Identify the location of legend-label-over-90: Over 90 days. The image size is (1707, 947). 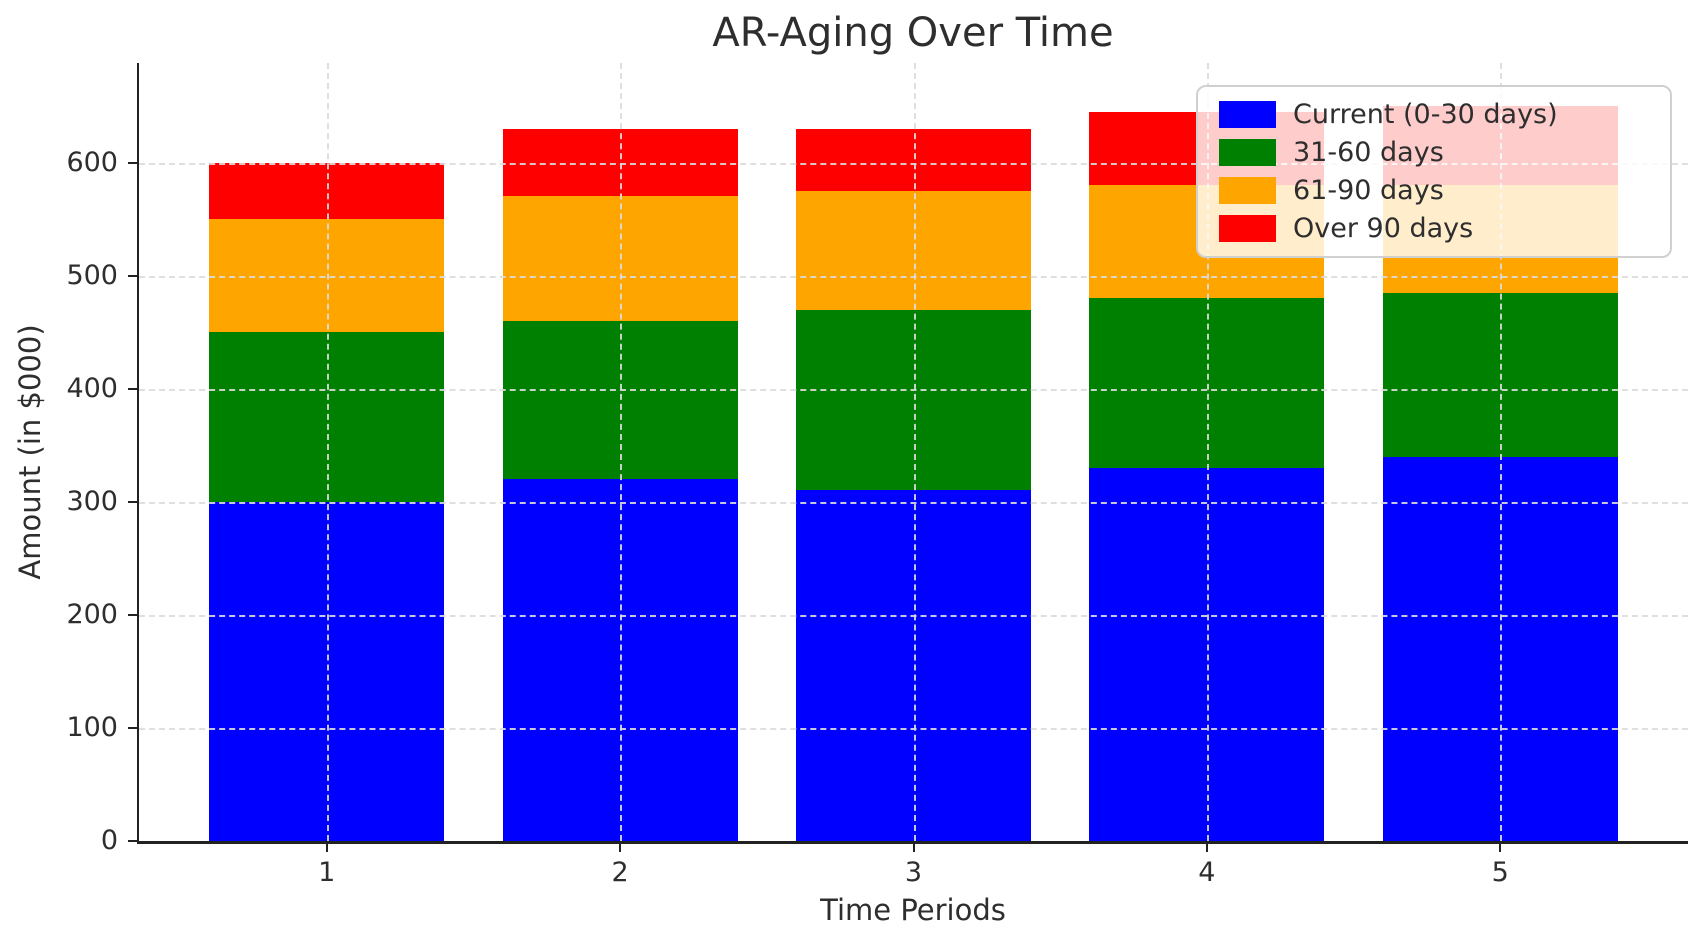
(1383, 229).